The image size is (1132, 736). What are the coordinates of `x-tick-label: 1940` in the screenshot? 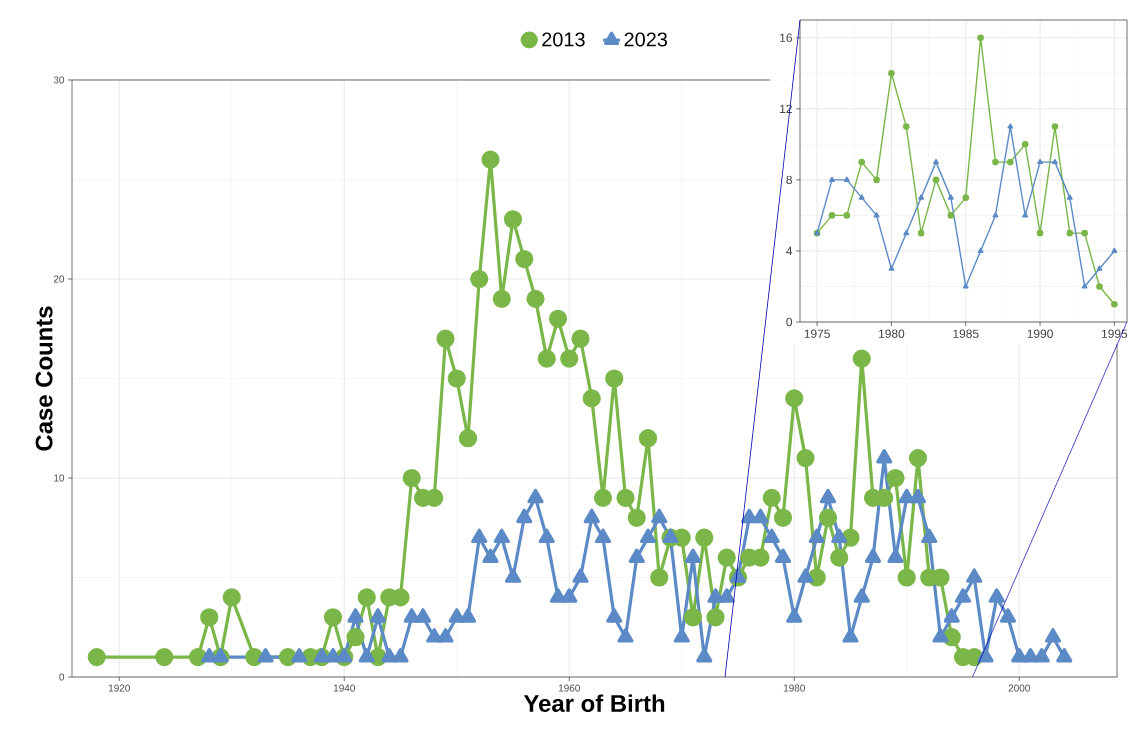 It's located at (344, 688).